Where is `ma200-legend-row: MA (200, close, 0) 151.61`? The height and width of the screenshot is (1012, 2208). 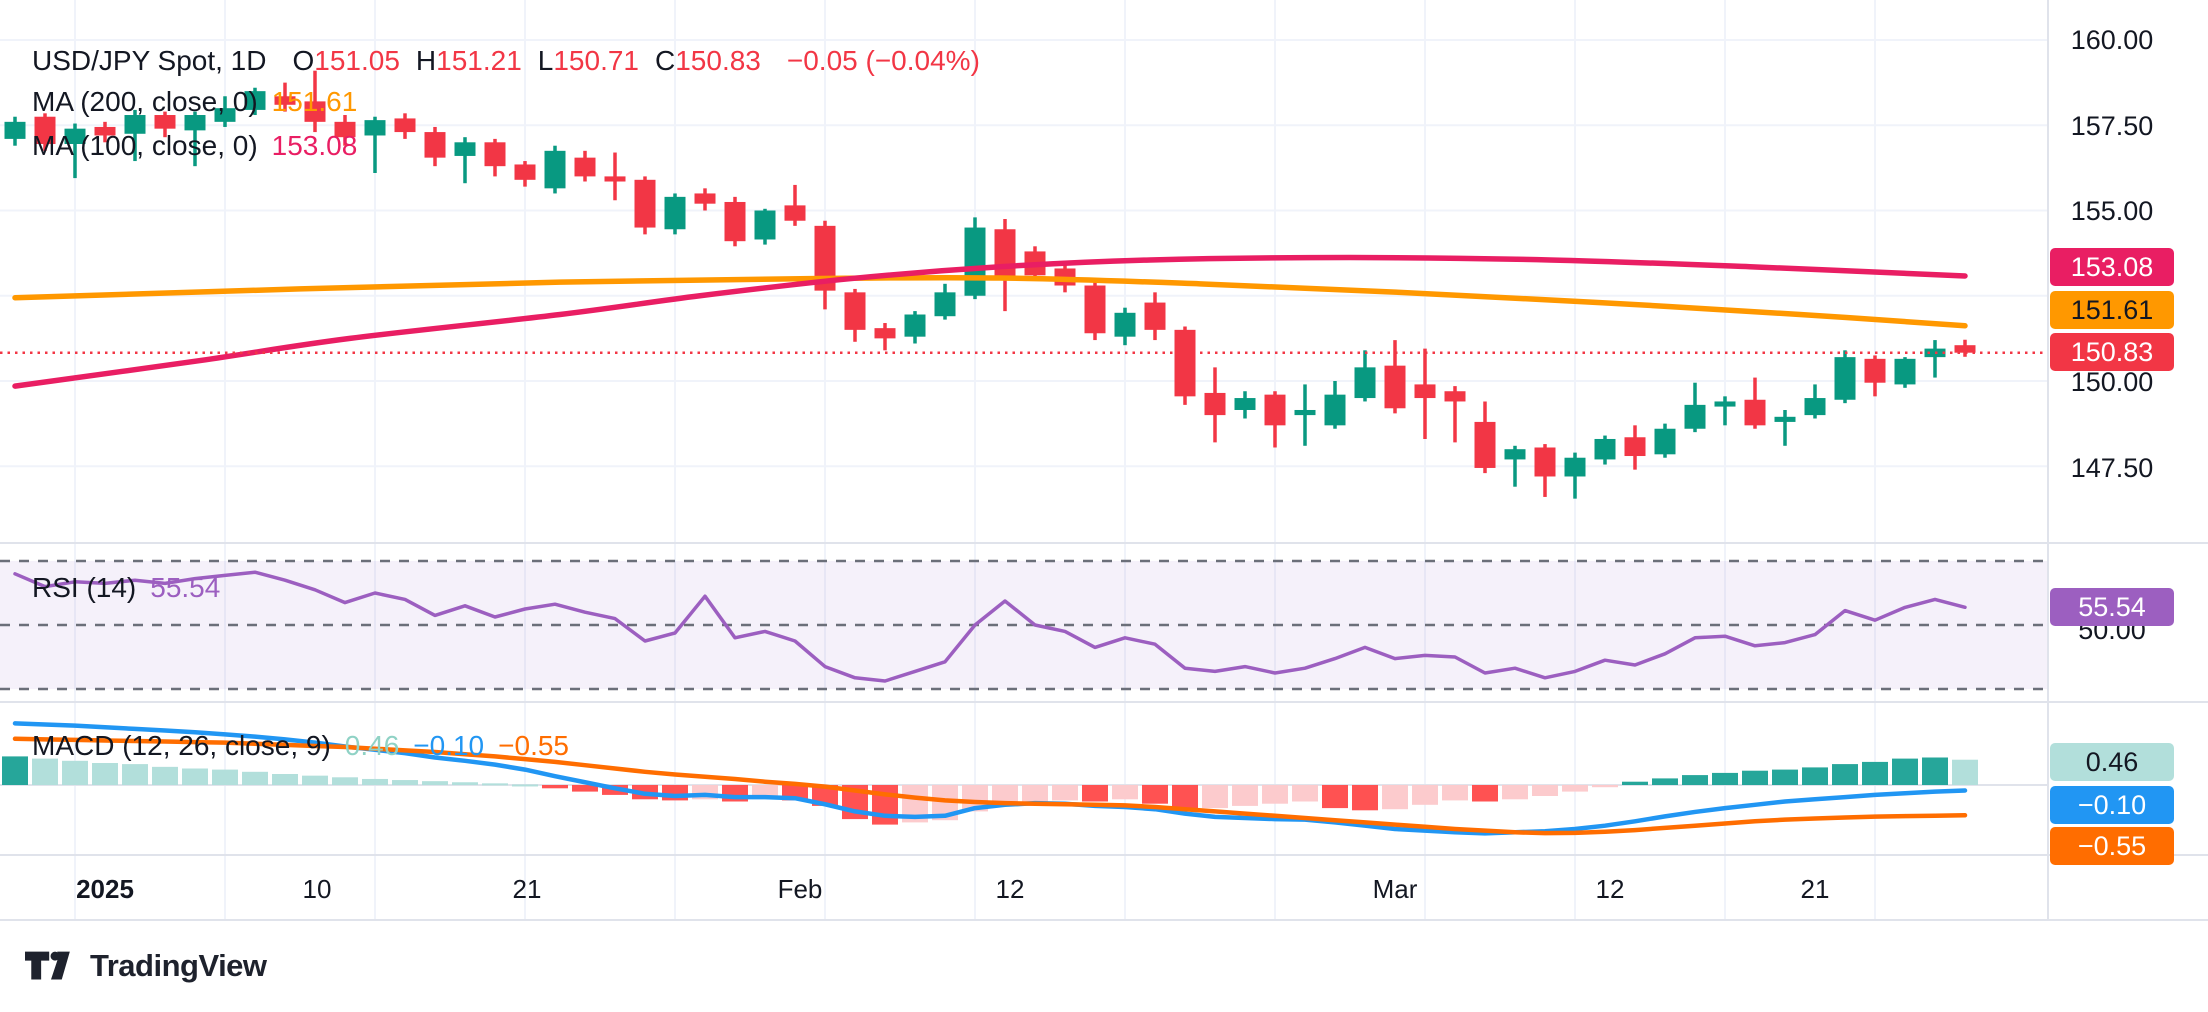
ma200-legend-row: MA (200, close, 0) 151.61 is located at coordinates (194, 102).